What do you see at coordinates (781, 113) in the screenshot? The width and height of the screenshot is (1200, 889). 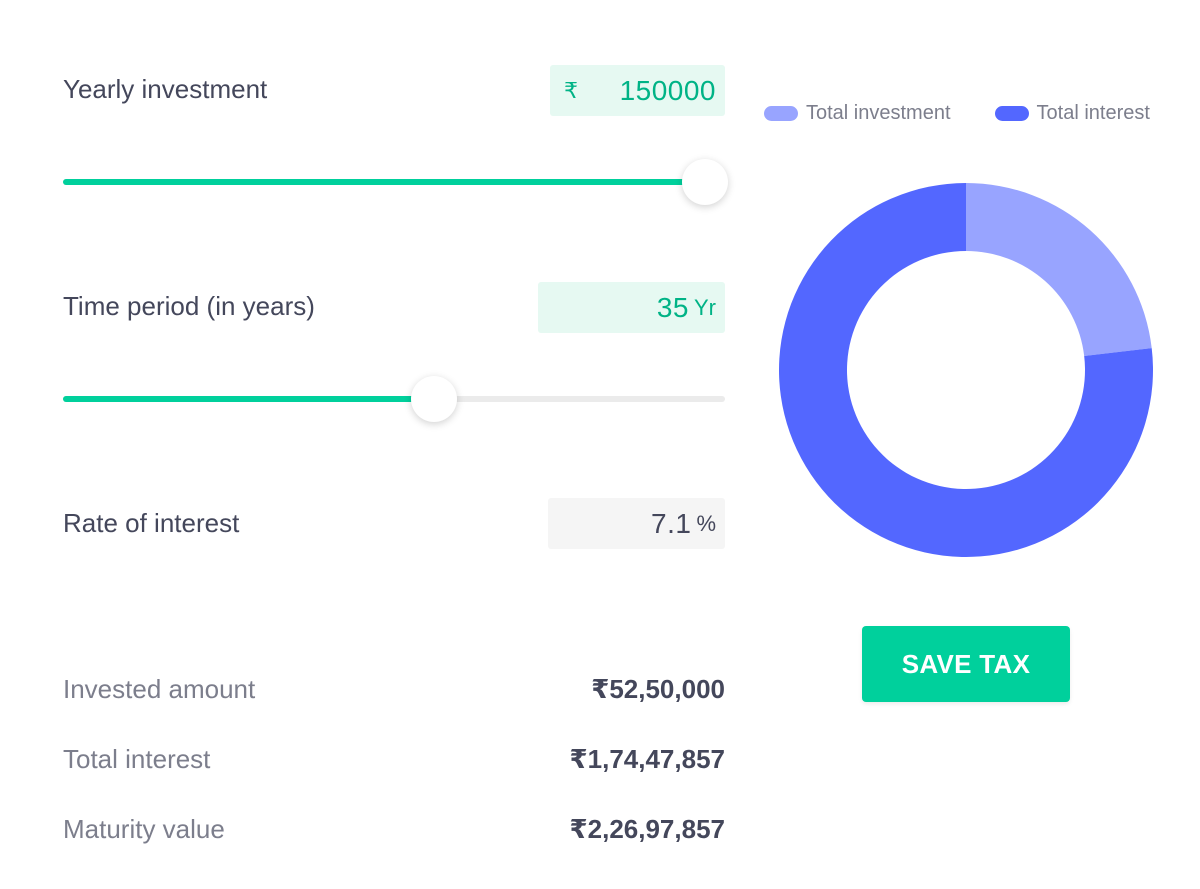 I see `legend-swatch-investment` at bounding box center [781, 113].